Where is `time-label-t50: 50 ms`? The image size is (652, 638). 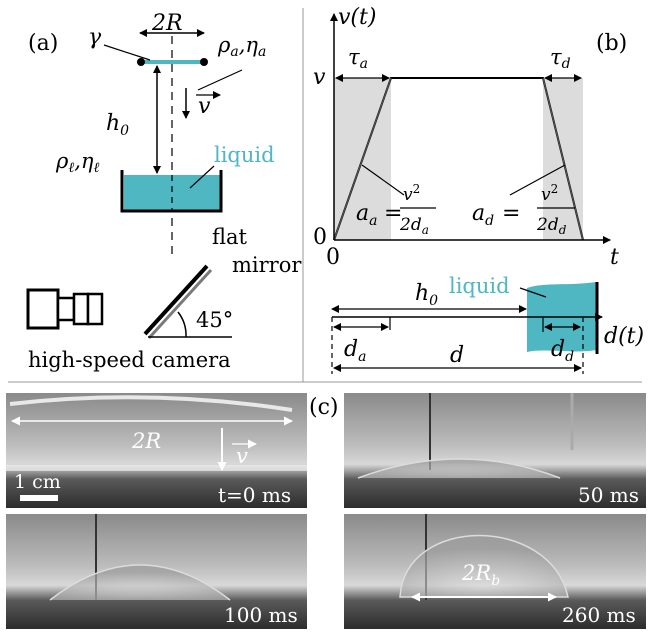
time-label-t50: 50 ms is located at coordinates (608, 495).